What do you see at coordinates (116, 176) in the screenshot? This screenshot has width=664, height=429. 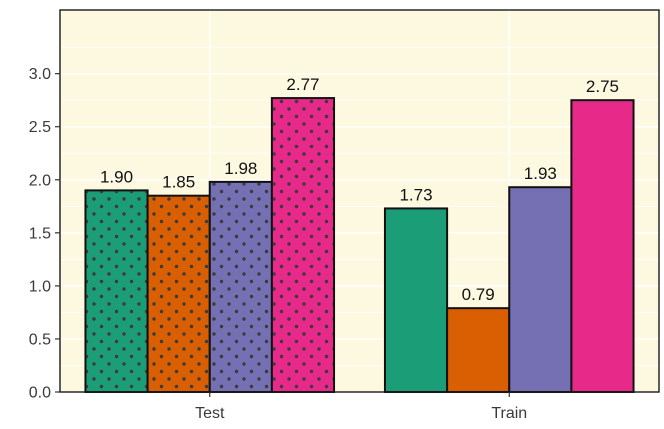 I see `data-label: 1.90` at bounding box center [116, 176].